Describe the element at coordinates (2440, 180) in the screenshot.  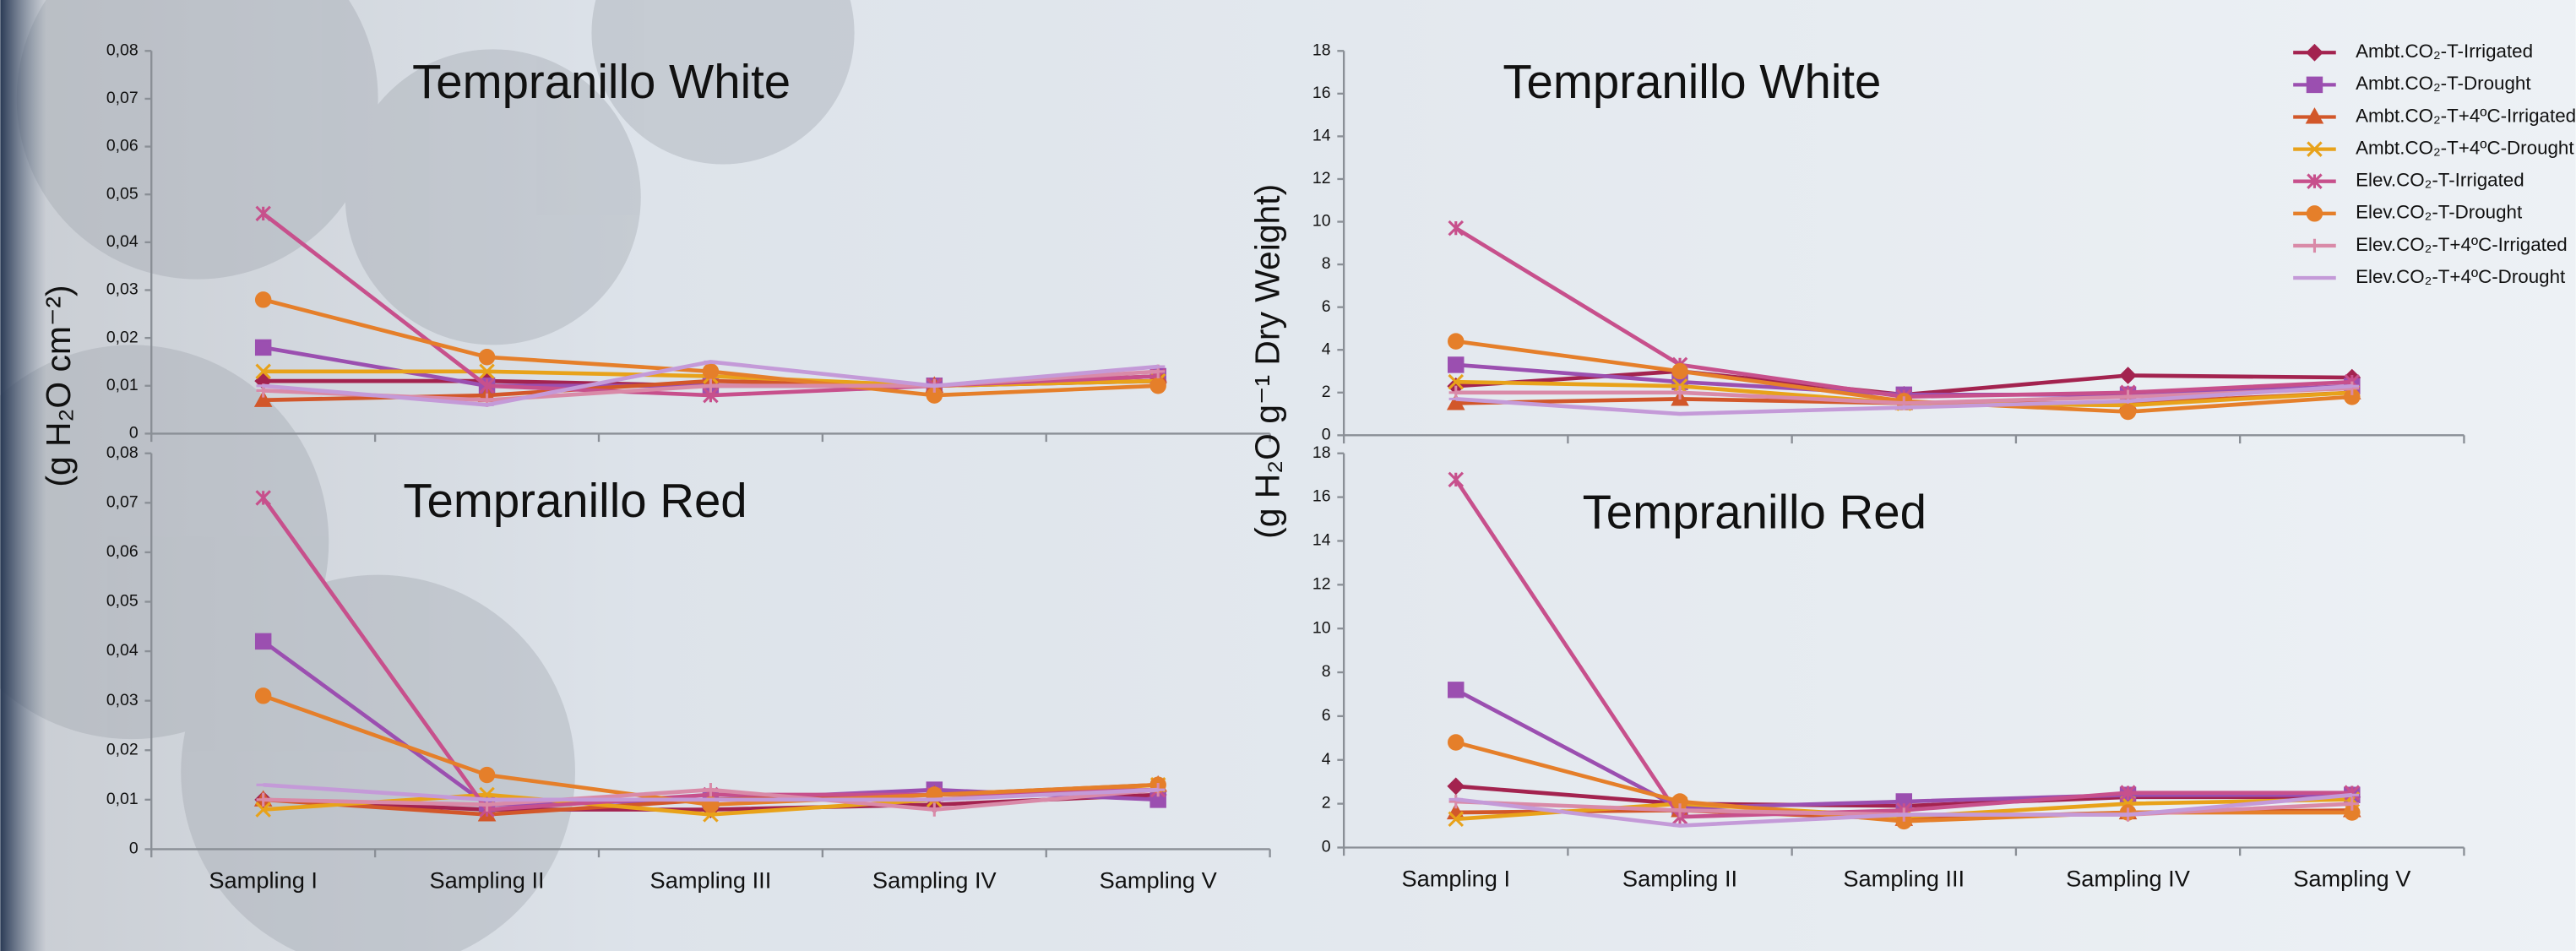
I see `legend-label: Elev.CO₂-T-Irrigated` at that location.